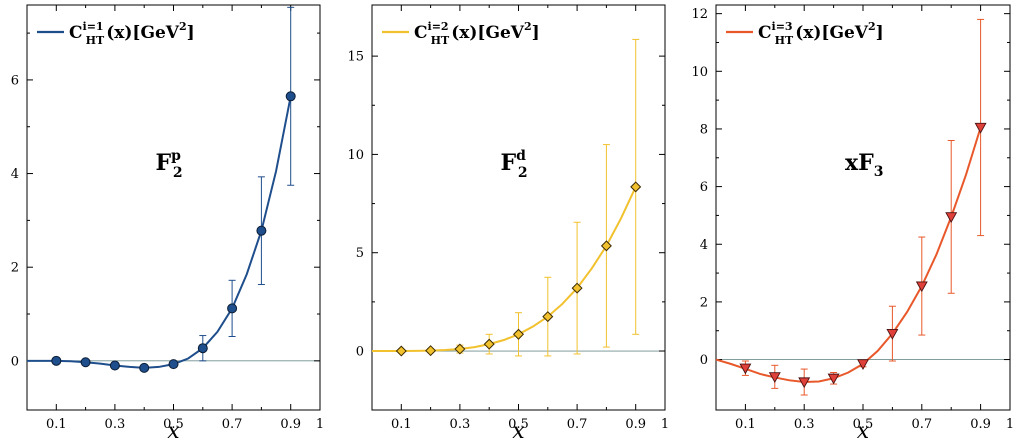  Describe the element at coordinates (438, 26) in the screenshot. I see `legend-superscript: i=2` at that location.